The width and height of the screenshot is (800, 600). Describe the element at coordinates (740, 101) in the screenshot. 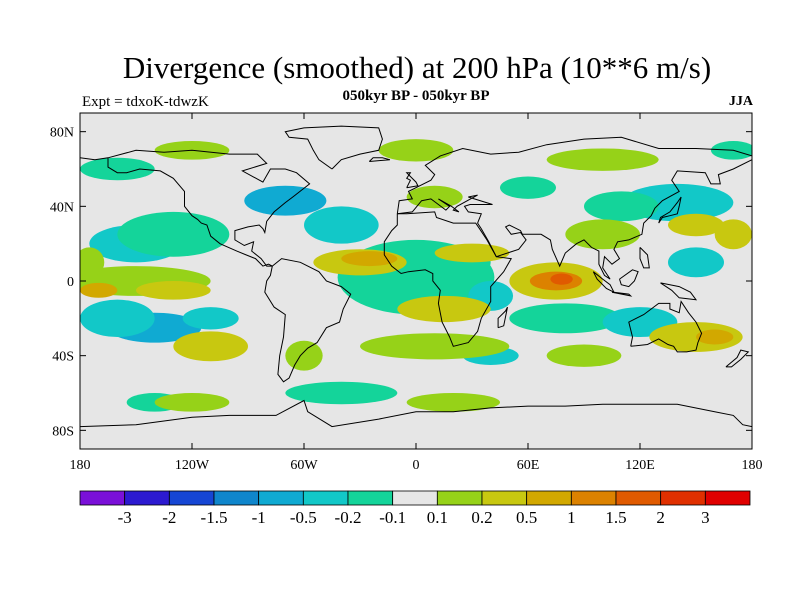

I see `season-label: JJA` at that location.